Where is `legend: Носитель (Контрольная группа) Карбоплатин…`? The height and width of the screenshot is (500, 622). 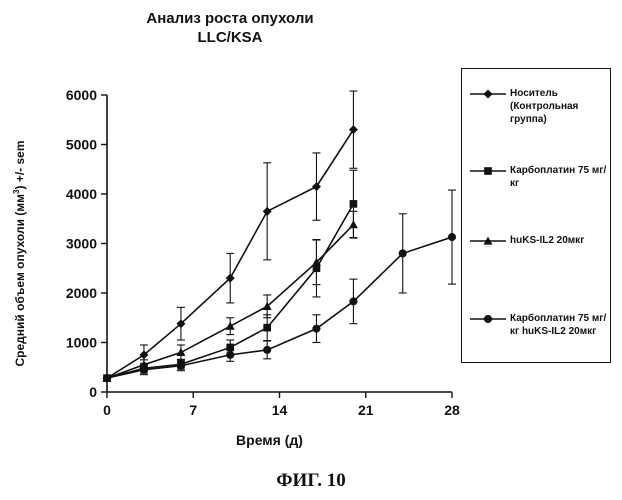 legend: Носитель (Контрольная группа) Карбоплатин… is located at coordinates (536, 215).